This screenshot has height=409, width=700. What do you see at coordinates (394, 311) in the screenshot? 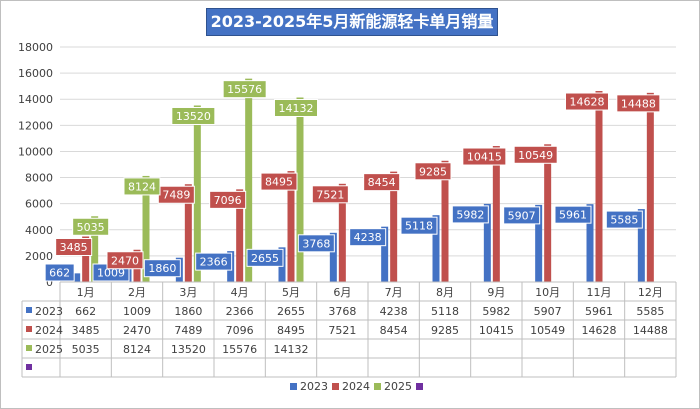
I see `table-cell: 4238` at bounding box center [394, 311].